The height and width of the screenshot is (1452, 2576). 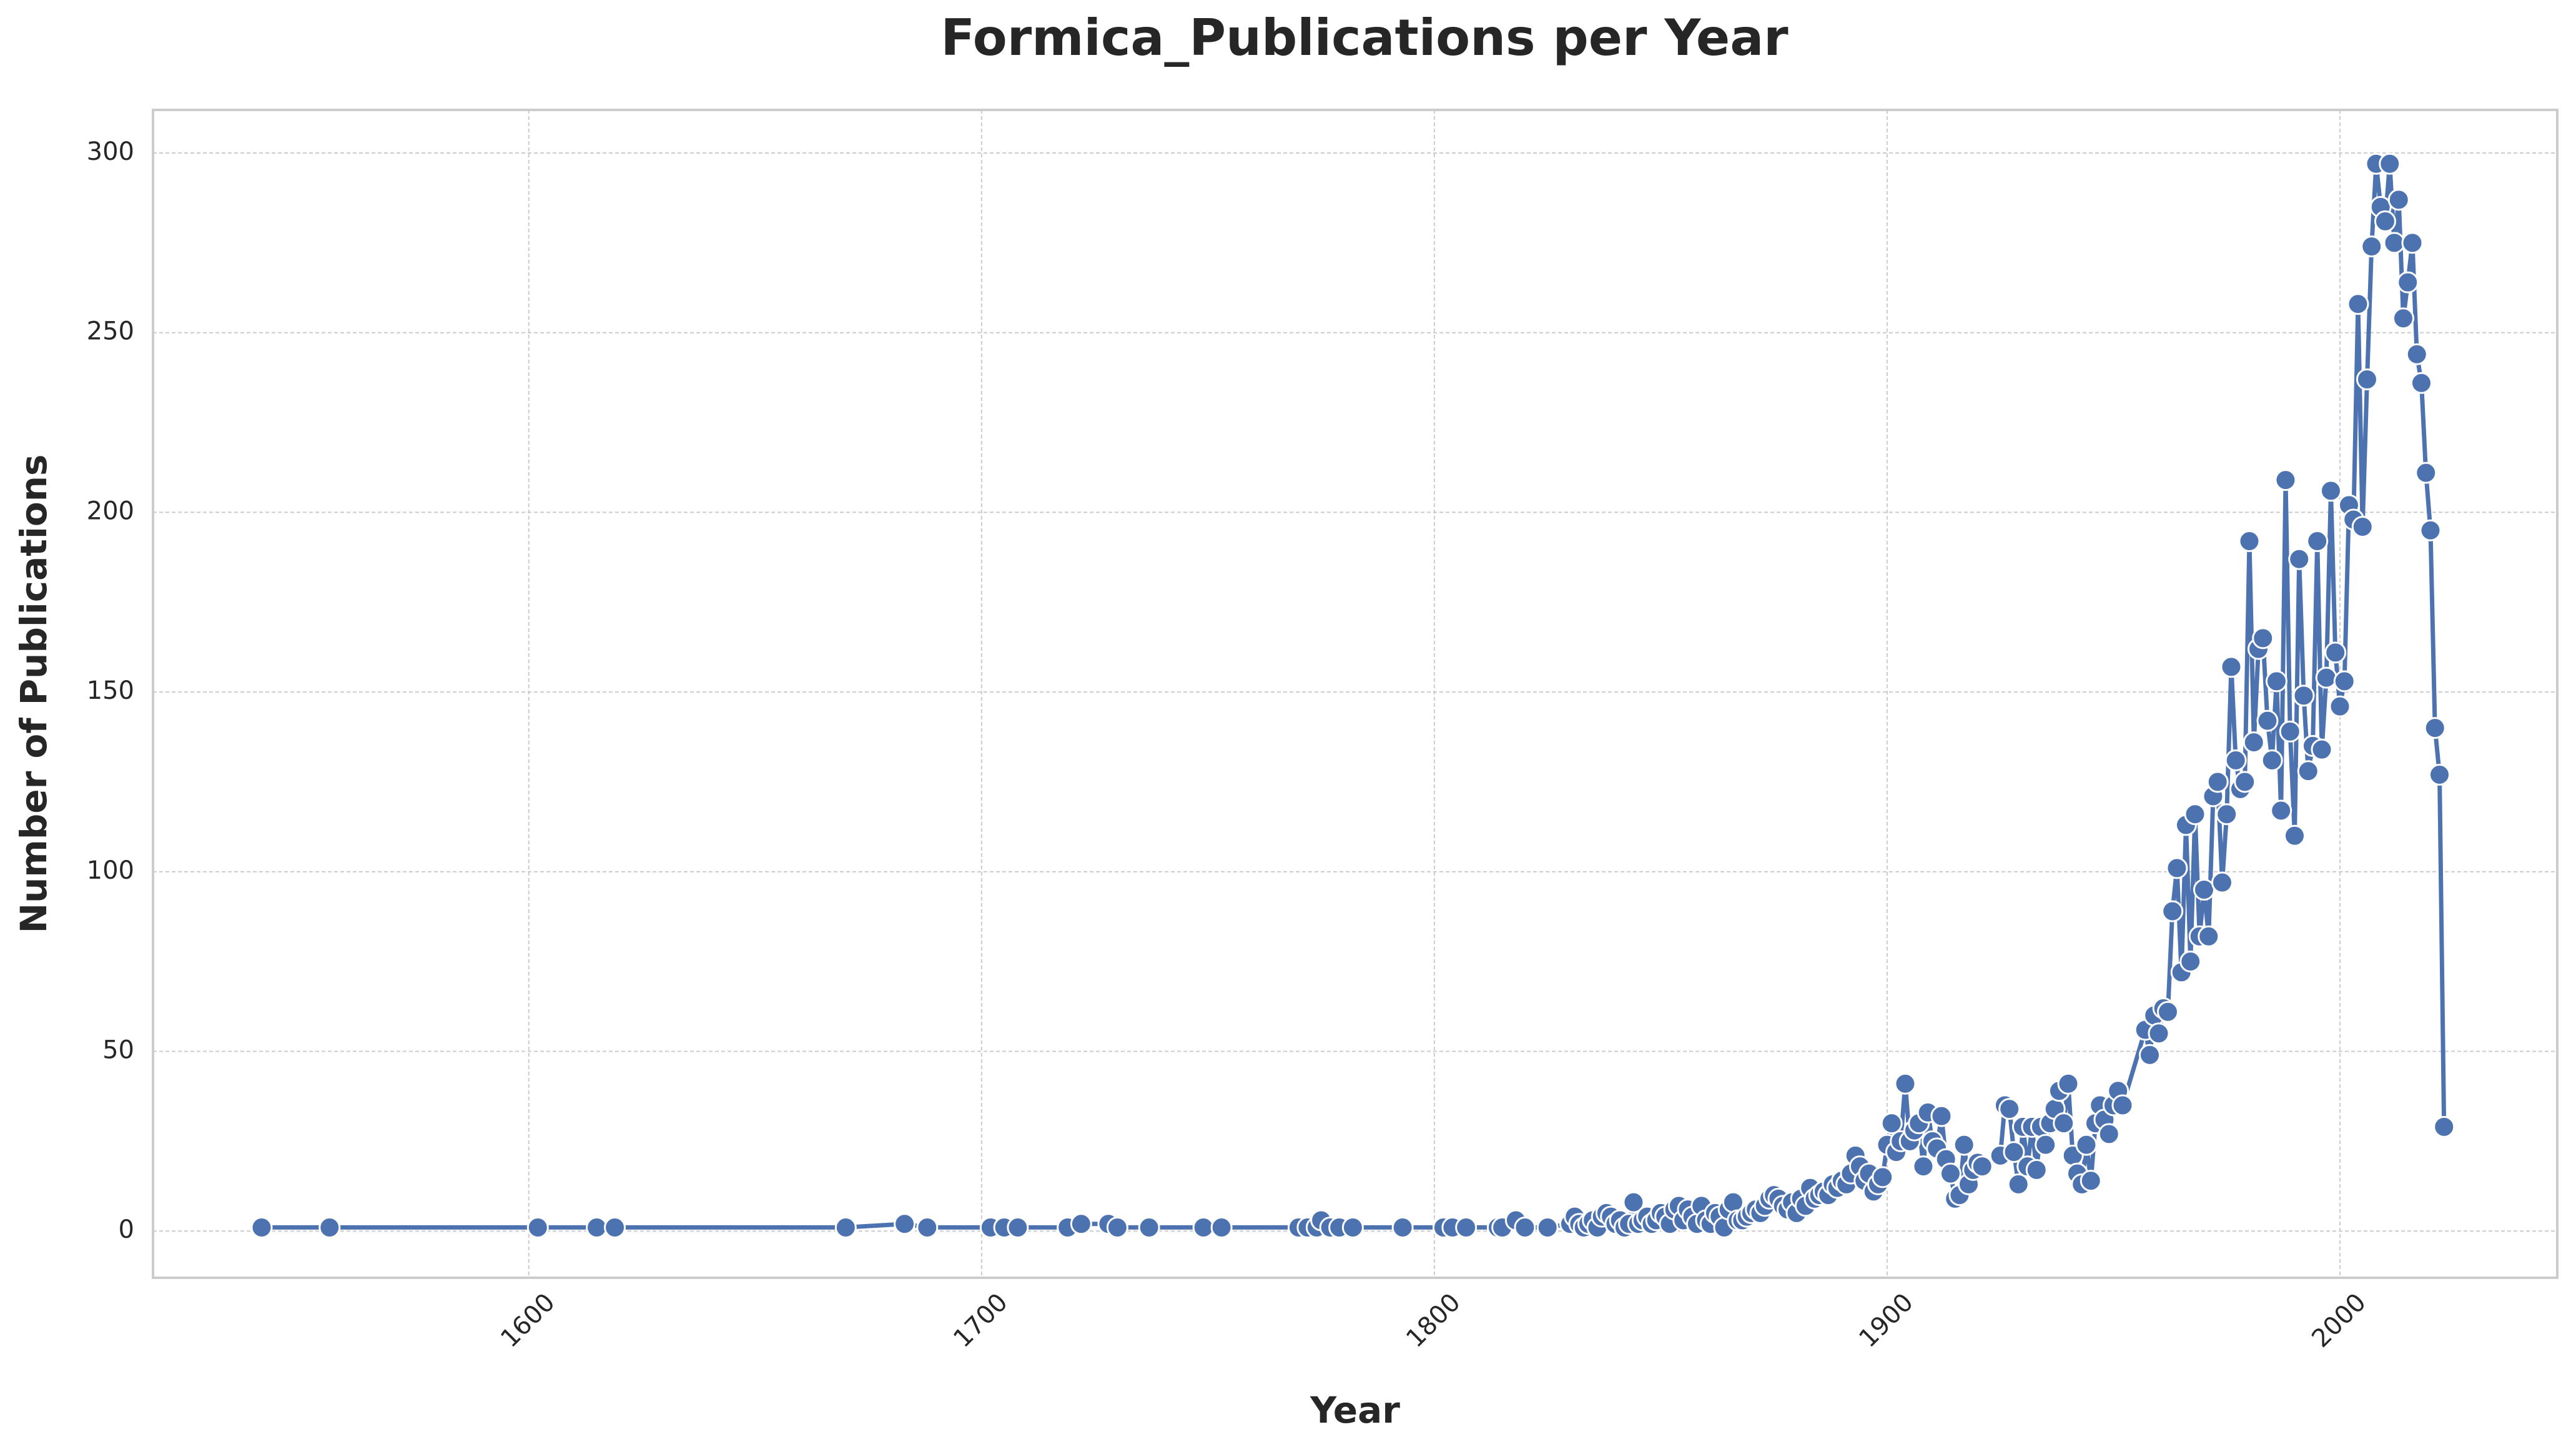 I want to click on y-tick-label: 250, so click(x=110, y=331).